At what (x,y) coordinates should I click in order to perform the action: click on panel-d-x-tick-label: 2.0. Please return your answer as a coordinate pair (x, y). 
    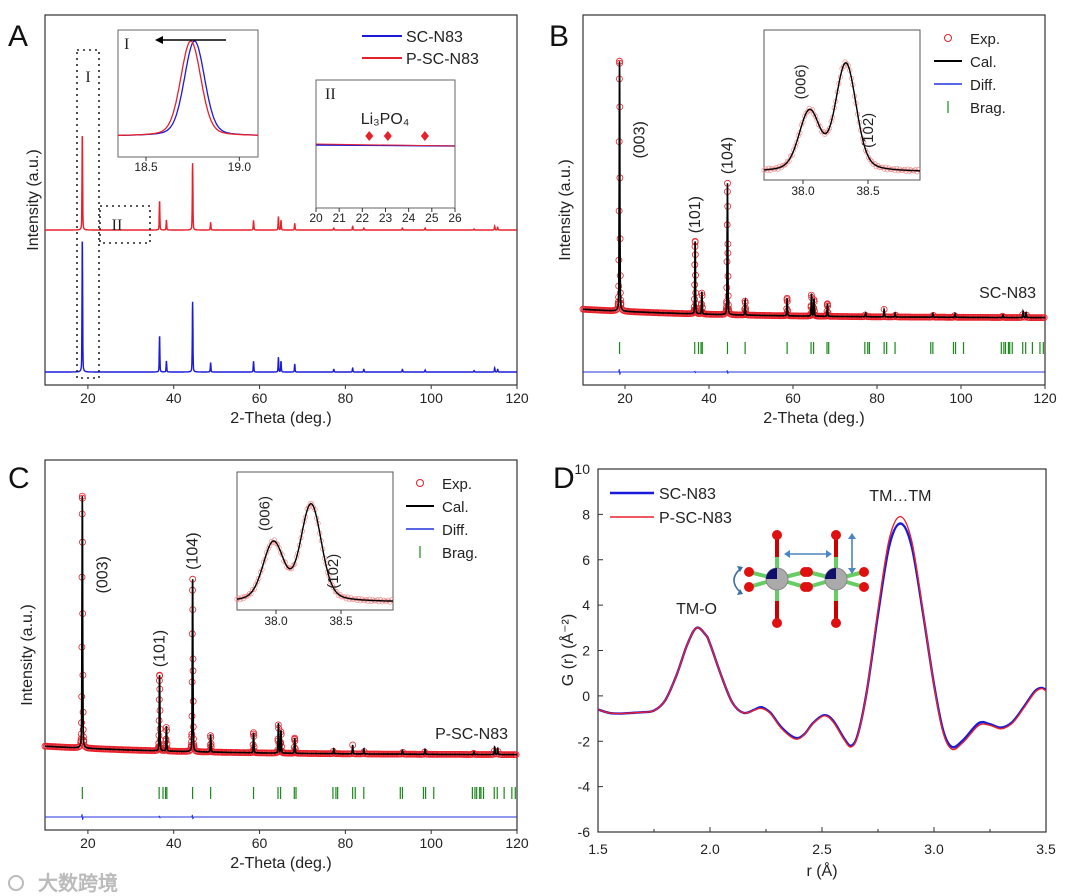
    Looking at the image, I should click on (710, 849).